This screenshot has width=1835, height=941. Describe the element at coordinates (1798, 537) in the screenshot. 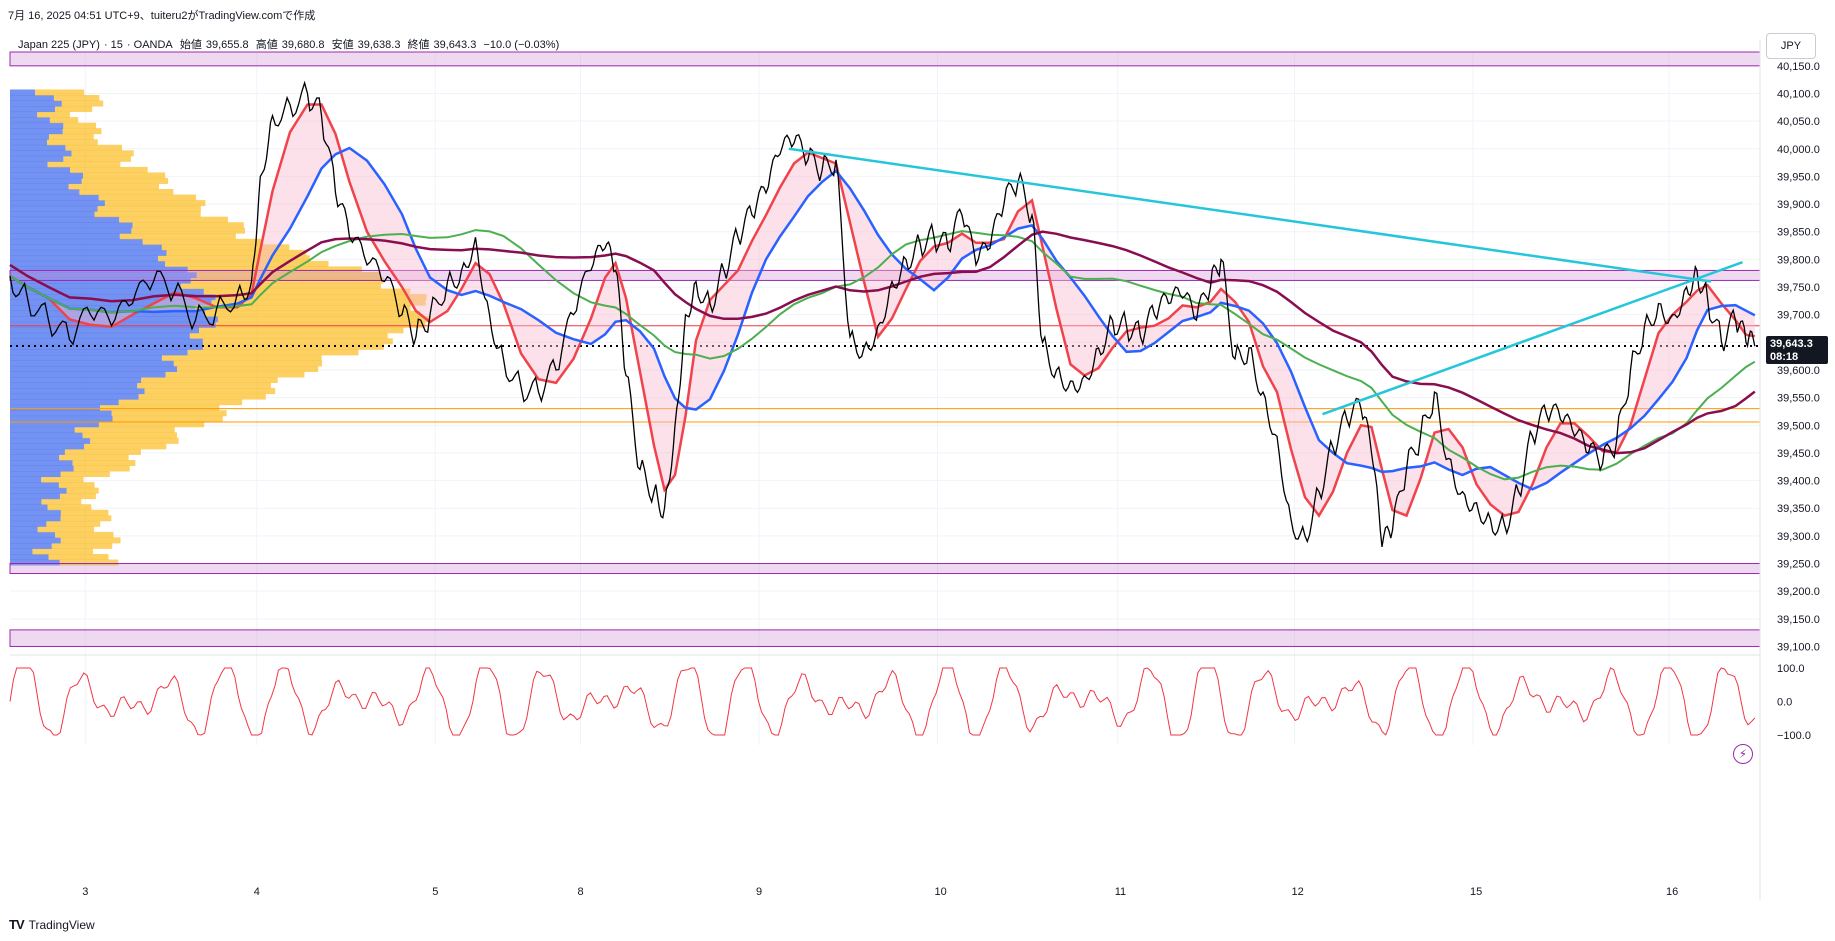

I see `y-tick-label: 39,300.0` at that location.